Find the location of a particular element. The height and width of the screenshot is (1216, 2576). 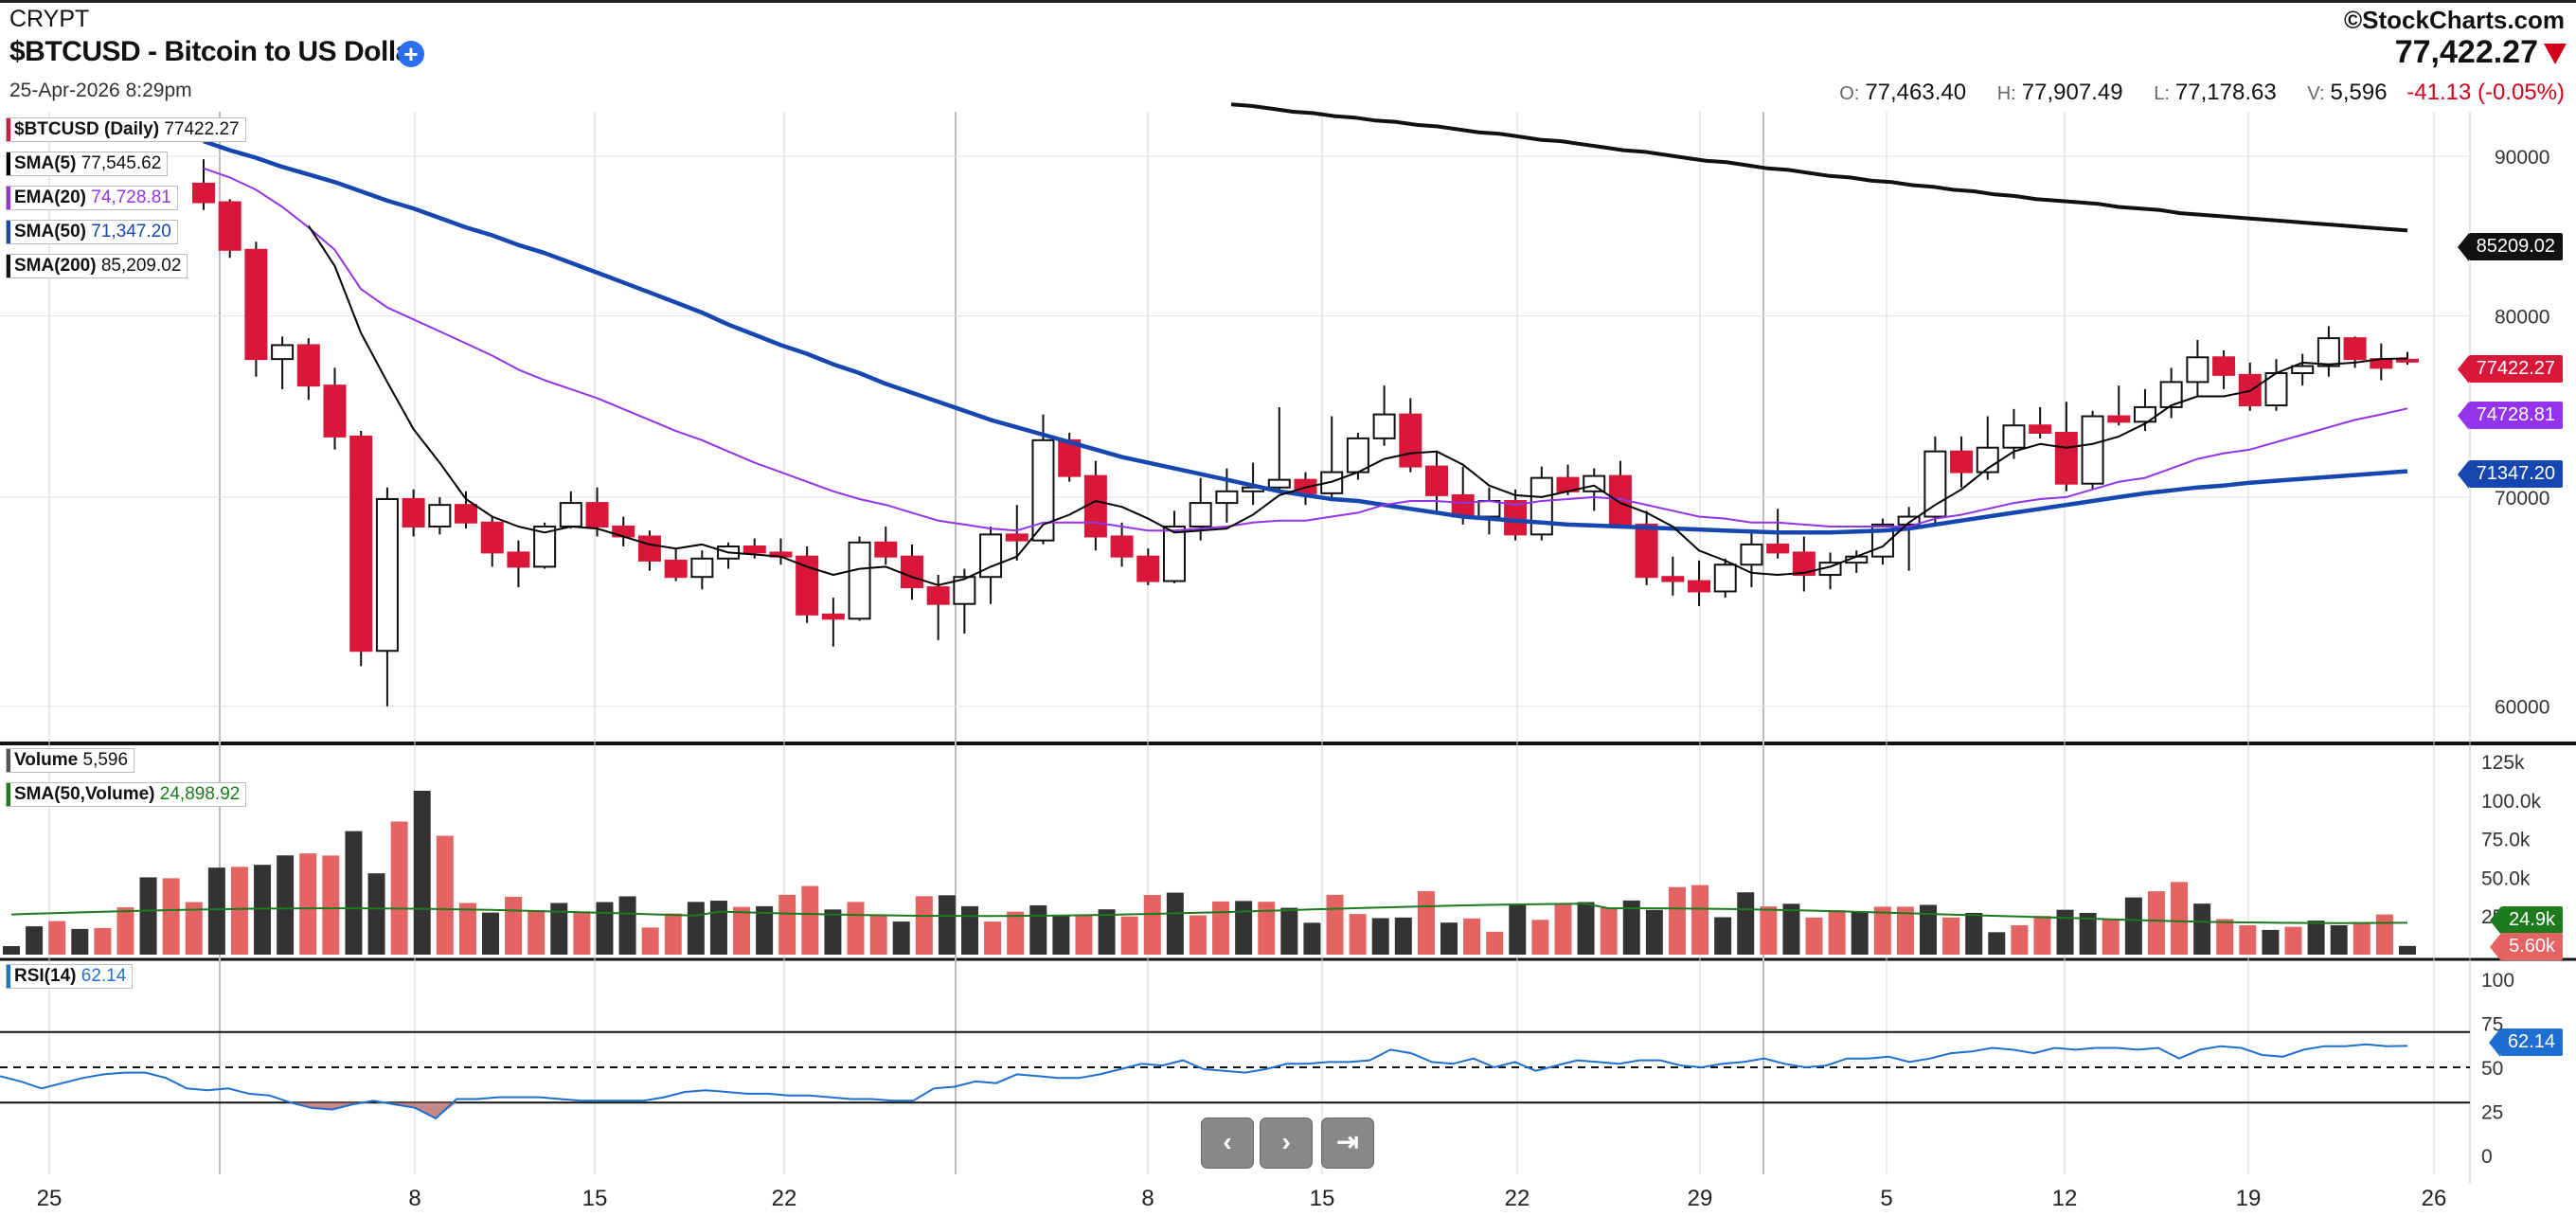

legend-sma50-name: SMA(50) is located at coordinates (50, 231).